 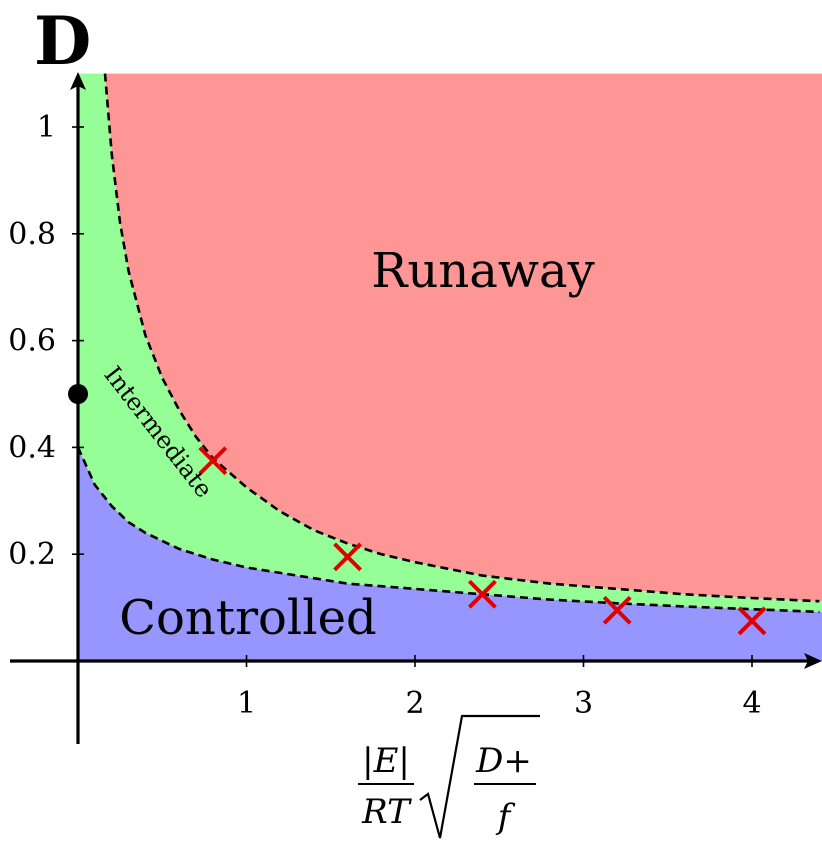 I want to click on sqrt-sign, so click(x=479, y=776).